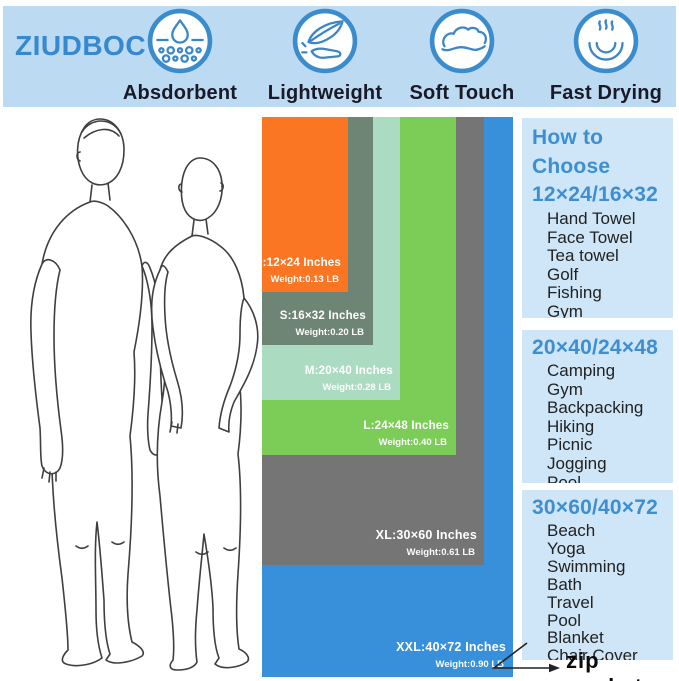  Describe the element at coordinates (571, 426) in the screenshot. I see `list-item: Hiking` at that location.